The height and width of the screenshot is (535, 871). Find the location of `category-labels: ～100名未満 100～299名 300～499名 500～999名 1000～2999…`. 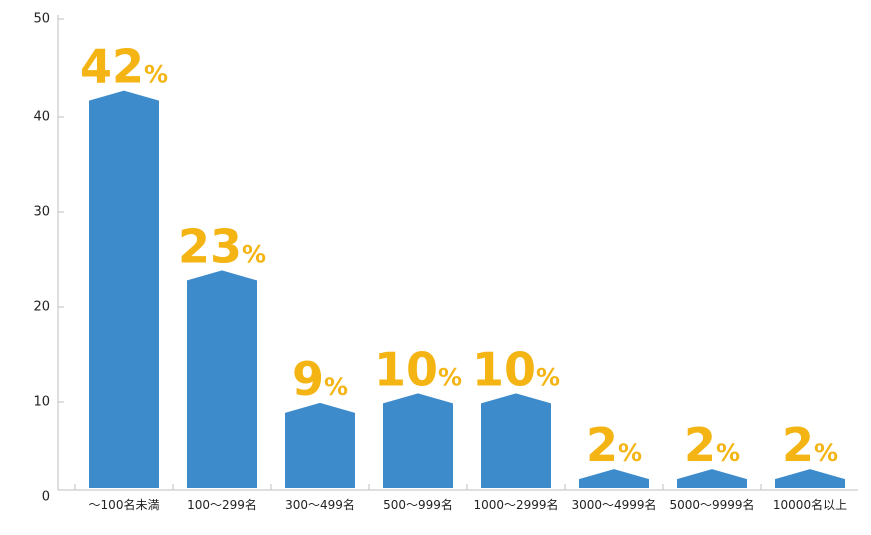

category-labels: ～100名未満 100～299名 300～499名 500～999名 1000～2999… is located at coordinates (460, 498).